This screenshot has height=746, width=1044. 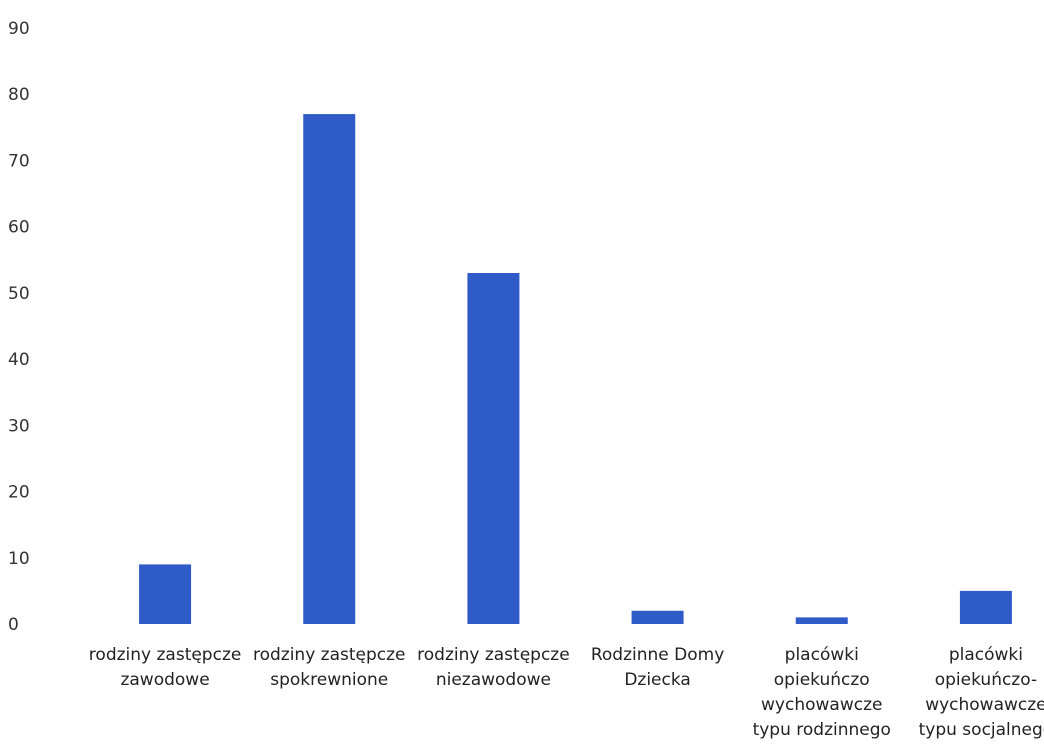 What do you see at coordinates (19, 426) in the screenshot?
I see `y-tick-label: 30` at bounding box center [19, 426].